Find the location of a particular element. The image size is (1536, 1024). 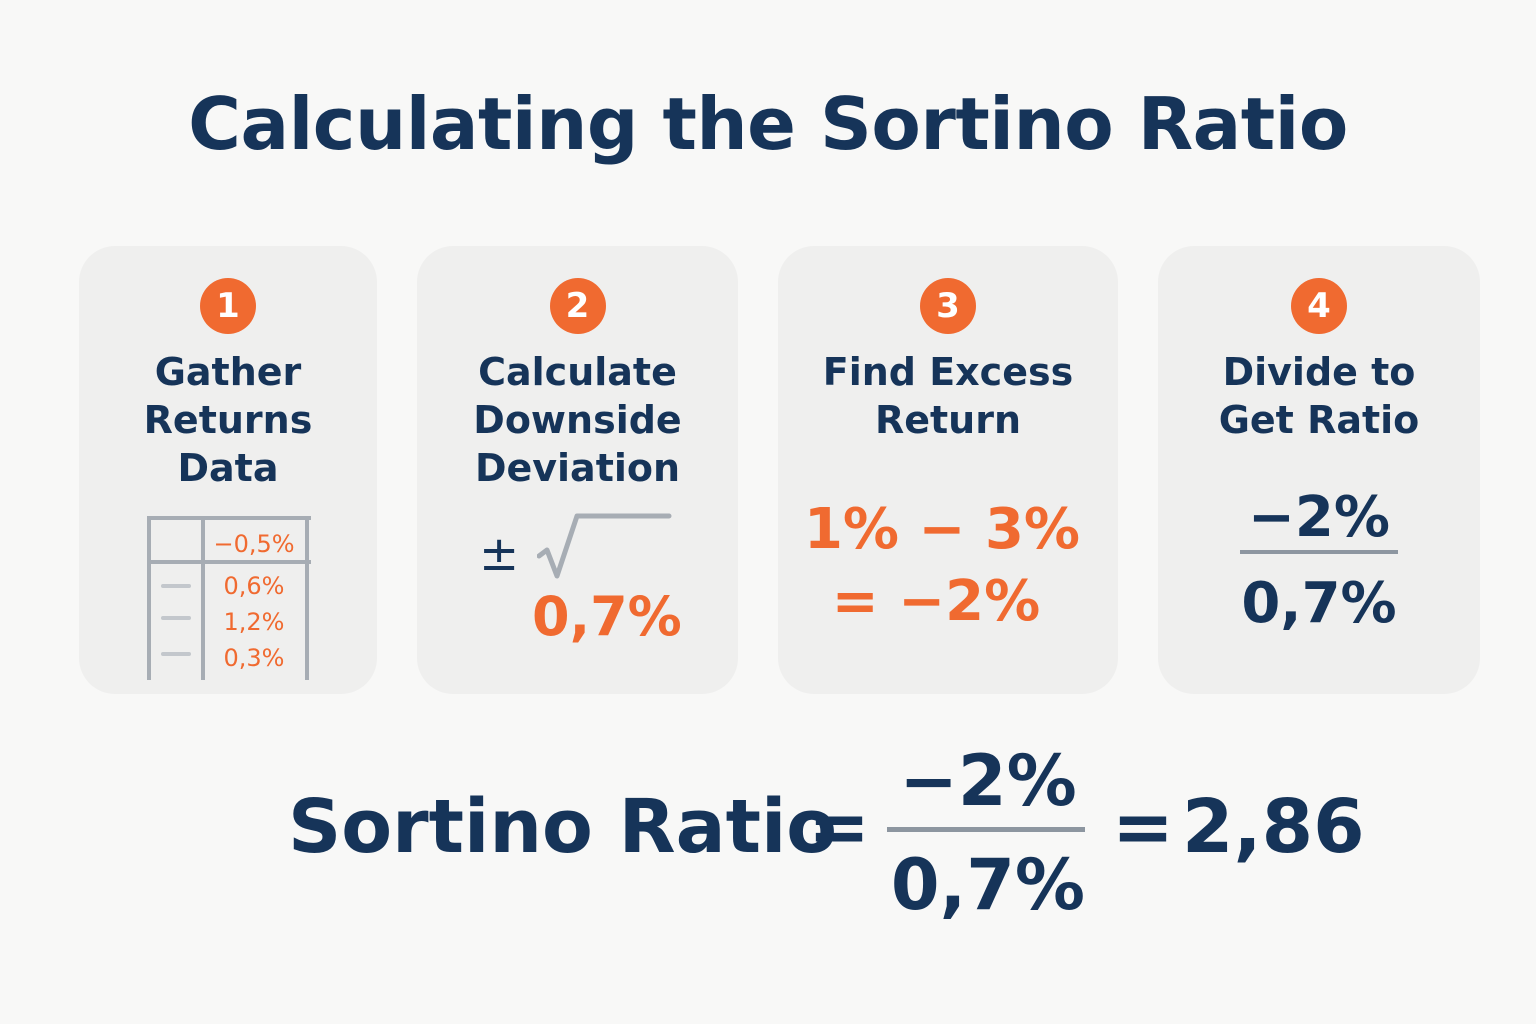

step-card-excess-return: 3 Find Excess Return 1% − 3% = −2% is located at coordinates (948, 470).